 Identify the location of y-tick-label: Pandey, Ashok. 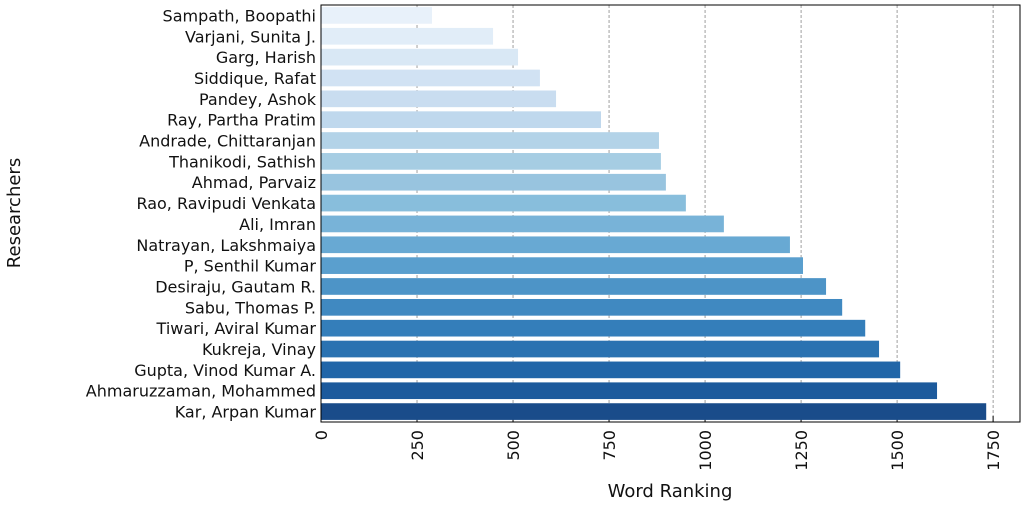
(258, 99).